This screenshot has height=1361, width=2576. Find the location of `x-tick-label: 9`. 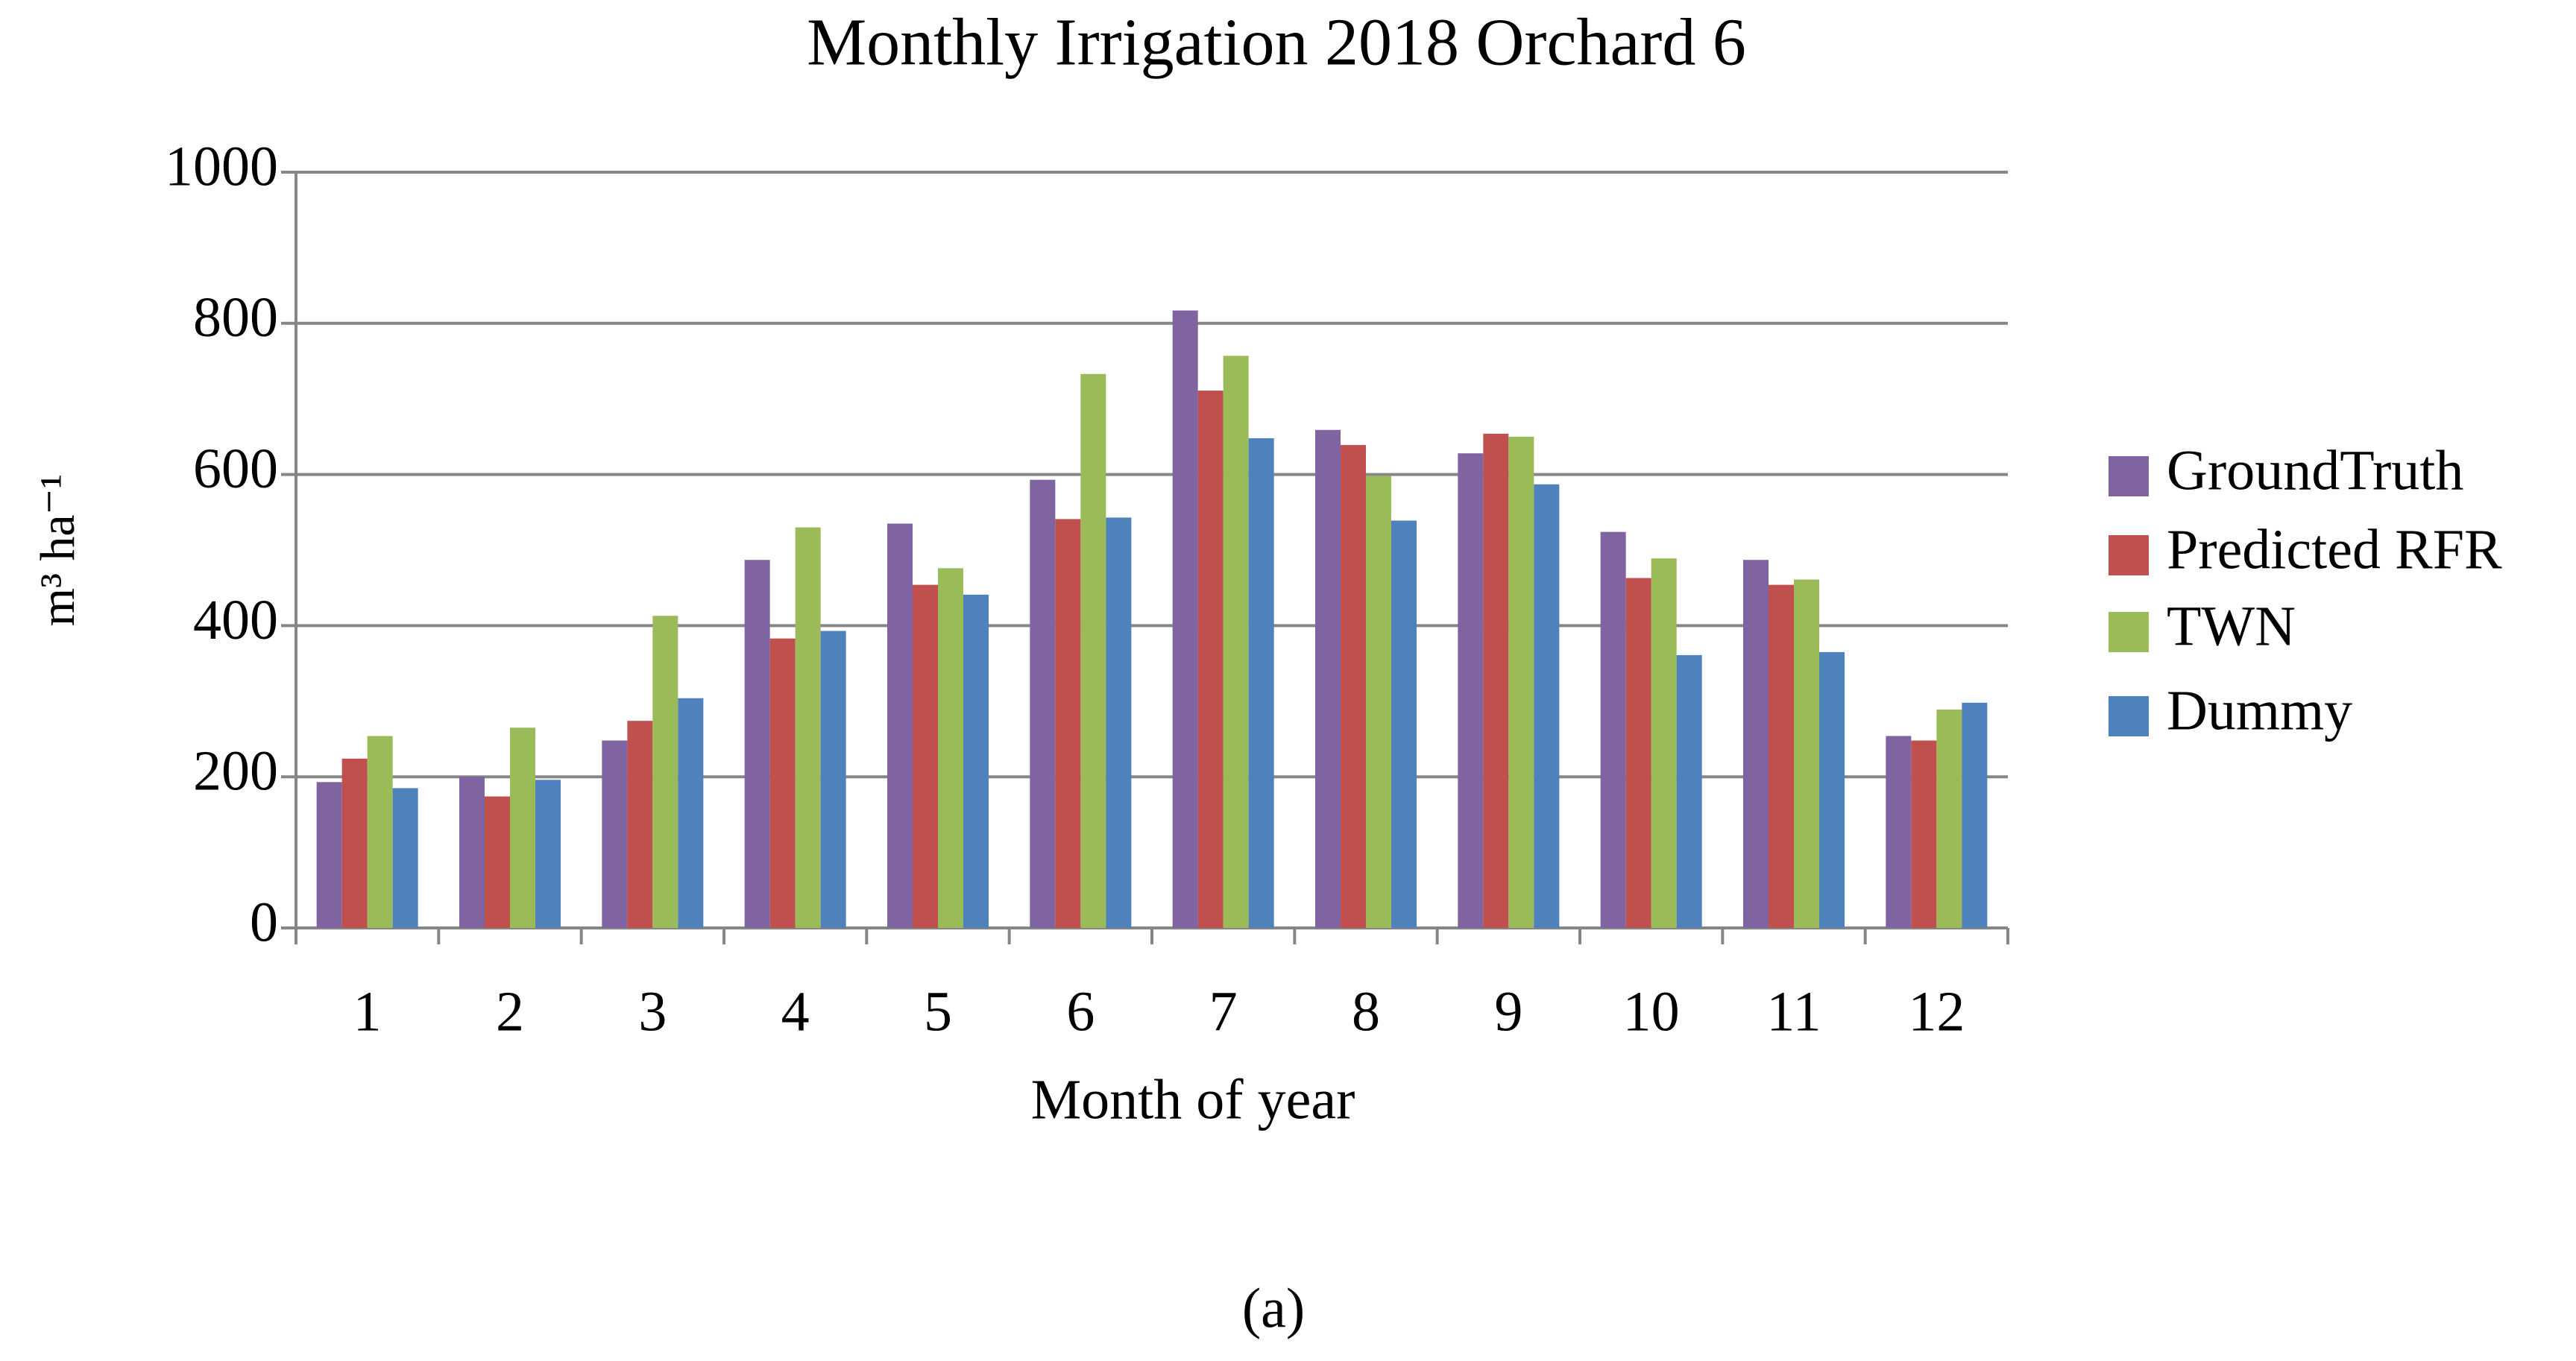

x-tick-label: 9 is located at coordinates (1508, 1011).